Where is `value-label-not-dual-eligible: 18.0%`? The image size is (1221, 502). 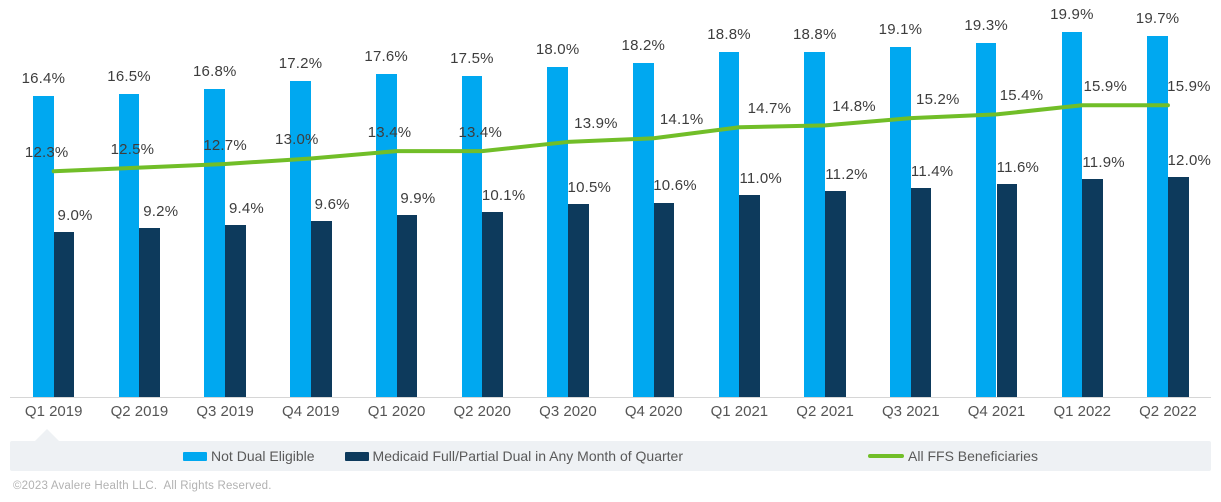
value-label-not-dual-eligible: 18.0% is located at coordinates (557, 49).